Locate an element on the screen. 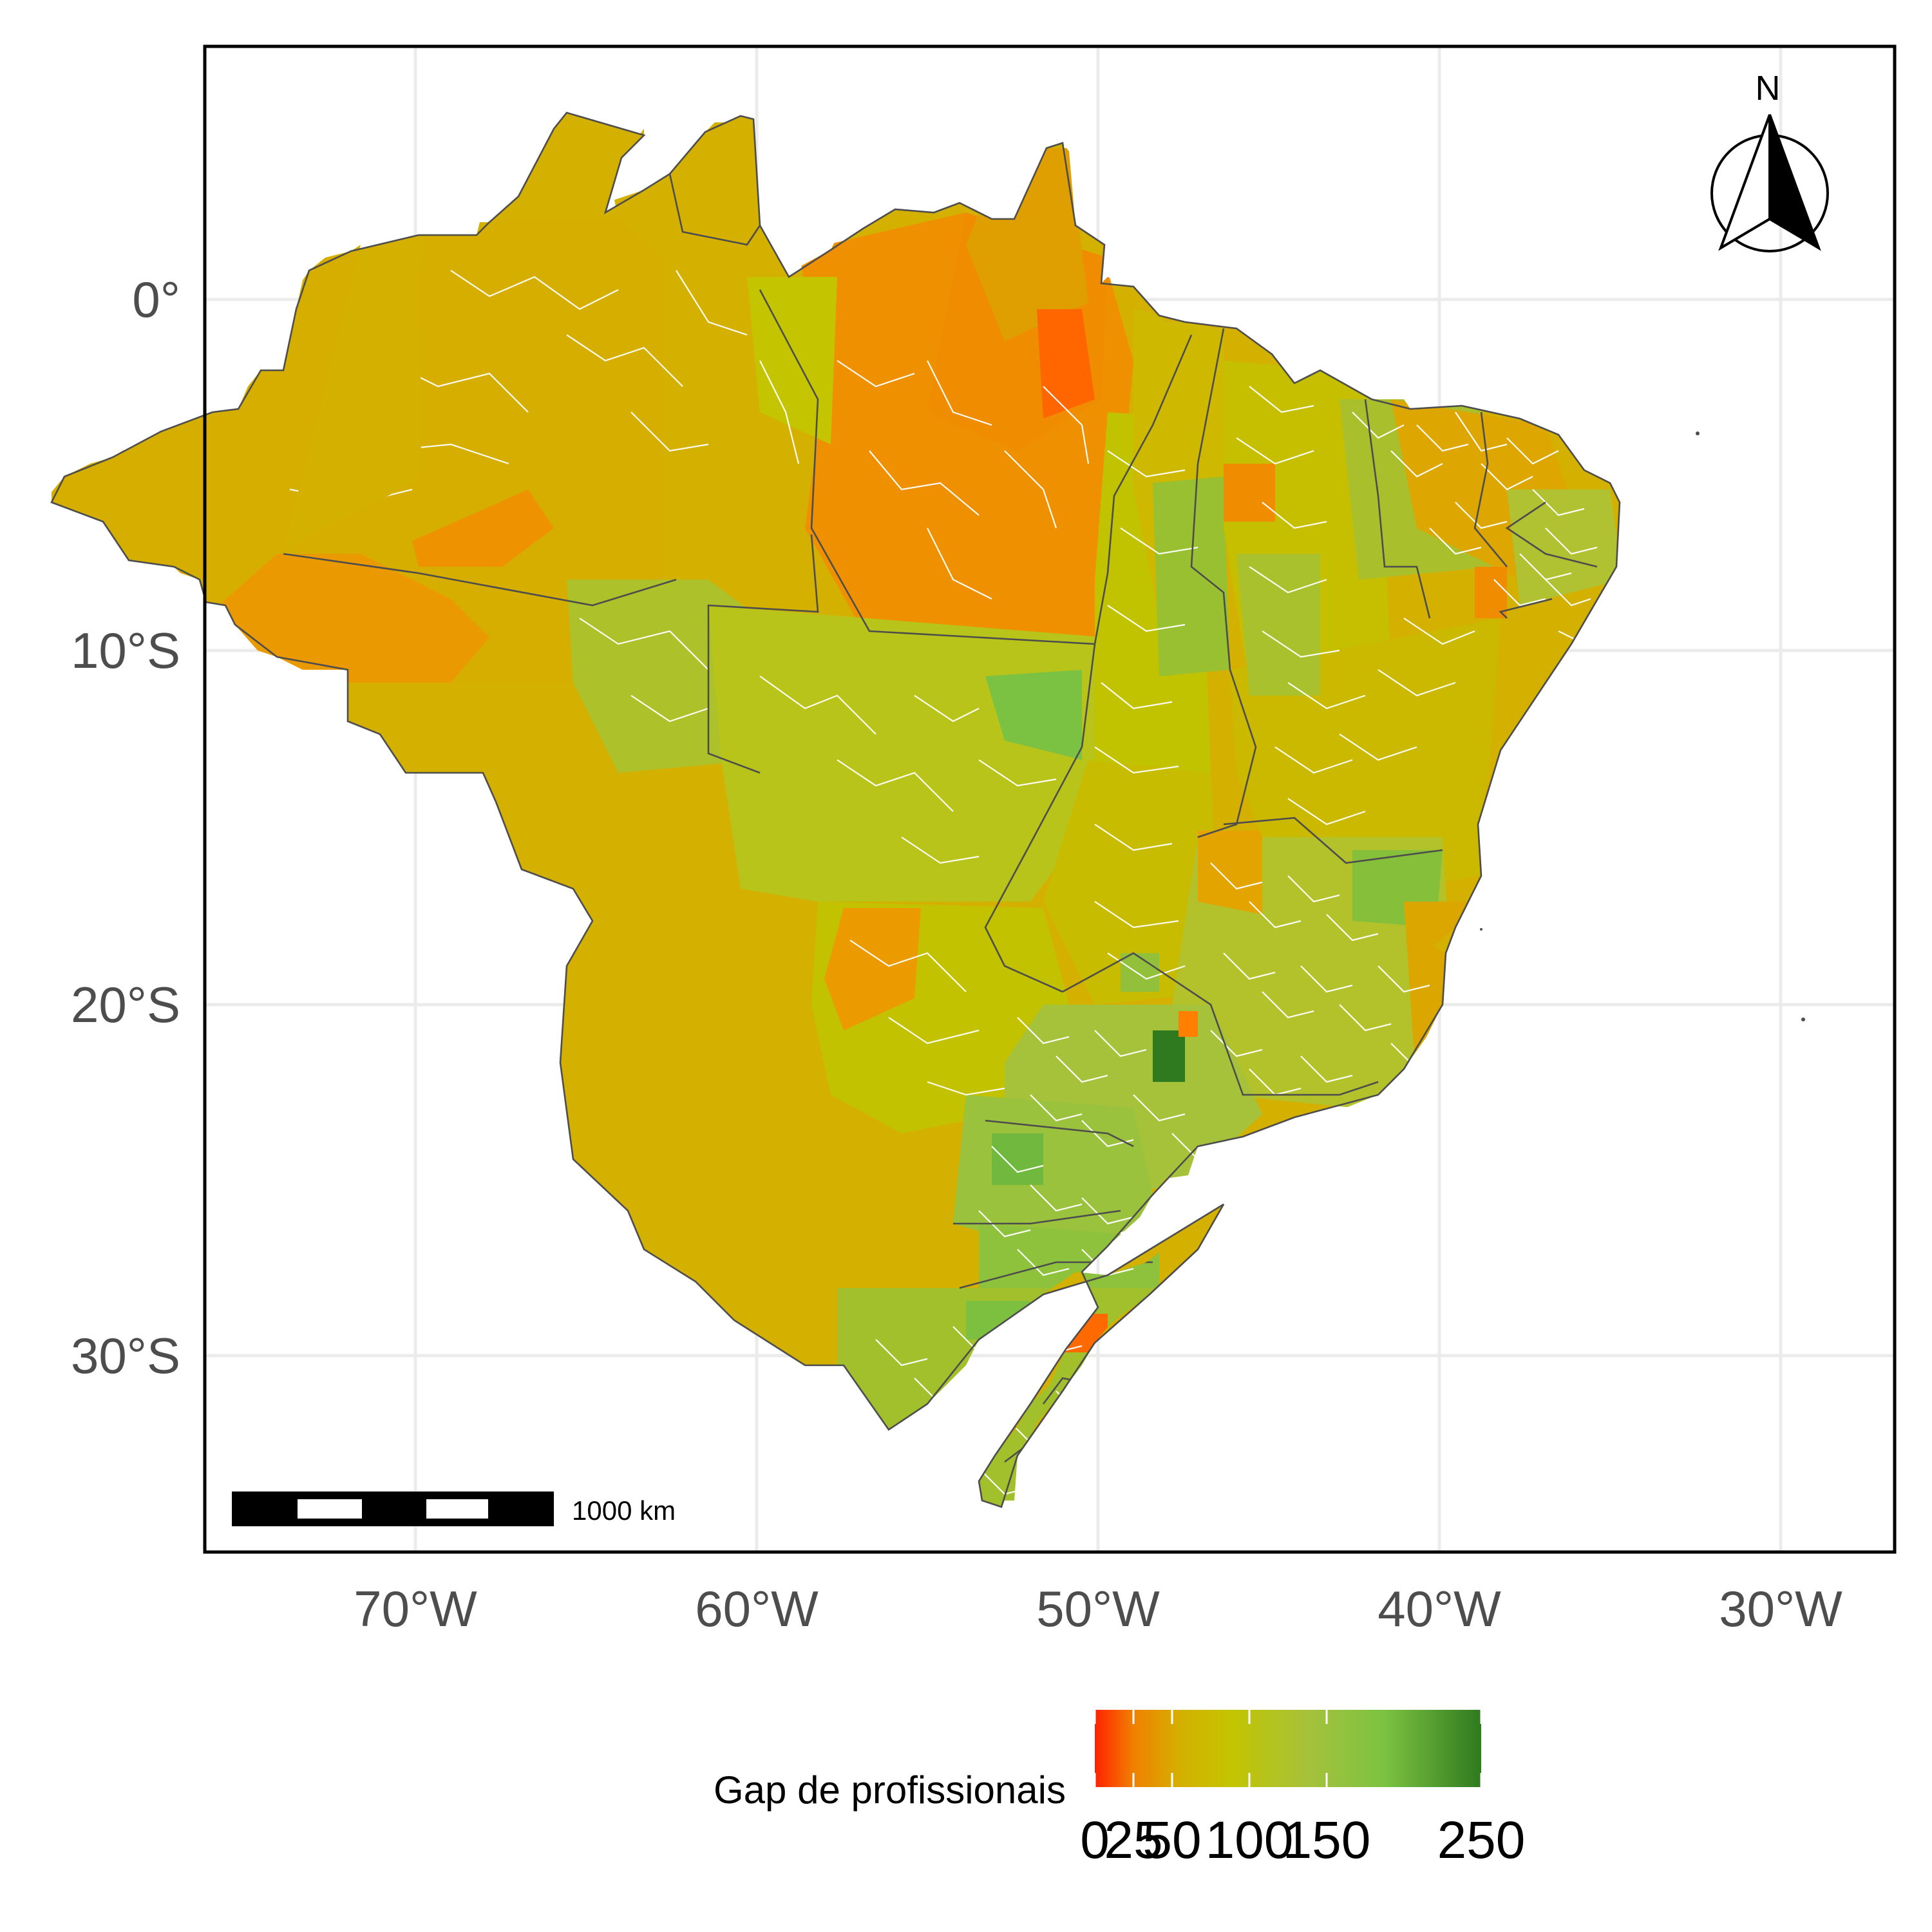  scale-bar-label: 1000 km is located at coordinates (624, 1510).